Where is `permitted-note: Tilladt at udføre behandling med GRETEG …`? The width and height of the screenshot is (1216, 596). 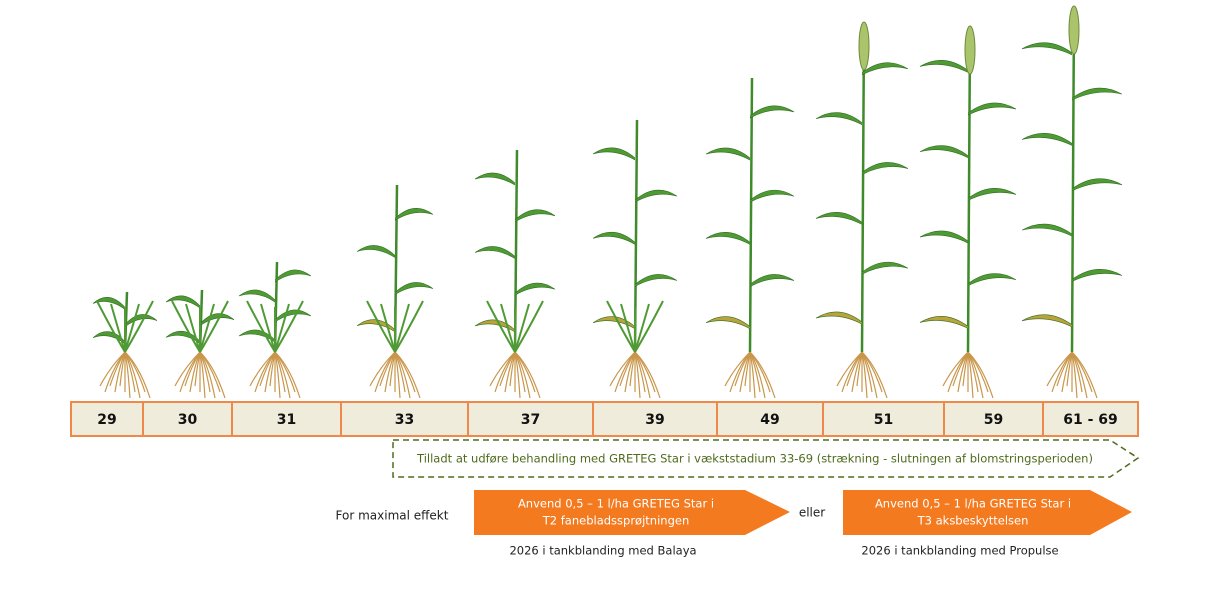
permitted-note: Tilladt at udføre behandling med GRETEG … is located at coordinates (754, 459).